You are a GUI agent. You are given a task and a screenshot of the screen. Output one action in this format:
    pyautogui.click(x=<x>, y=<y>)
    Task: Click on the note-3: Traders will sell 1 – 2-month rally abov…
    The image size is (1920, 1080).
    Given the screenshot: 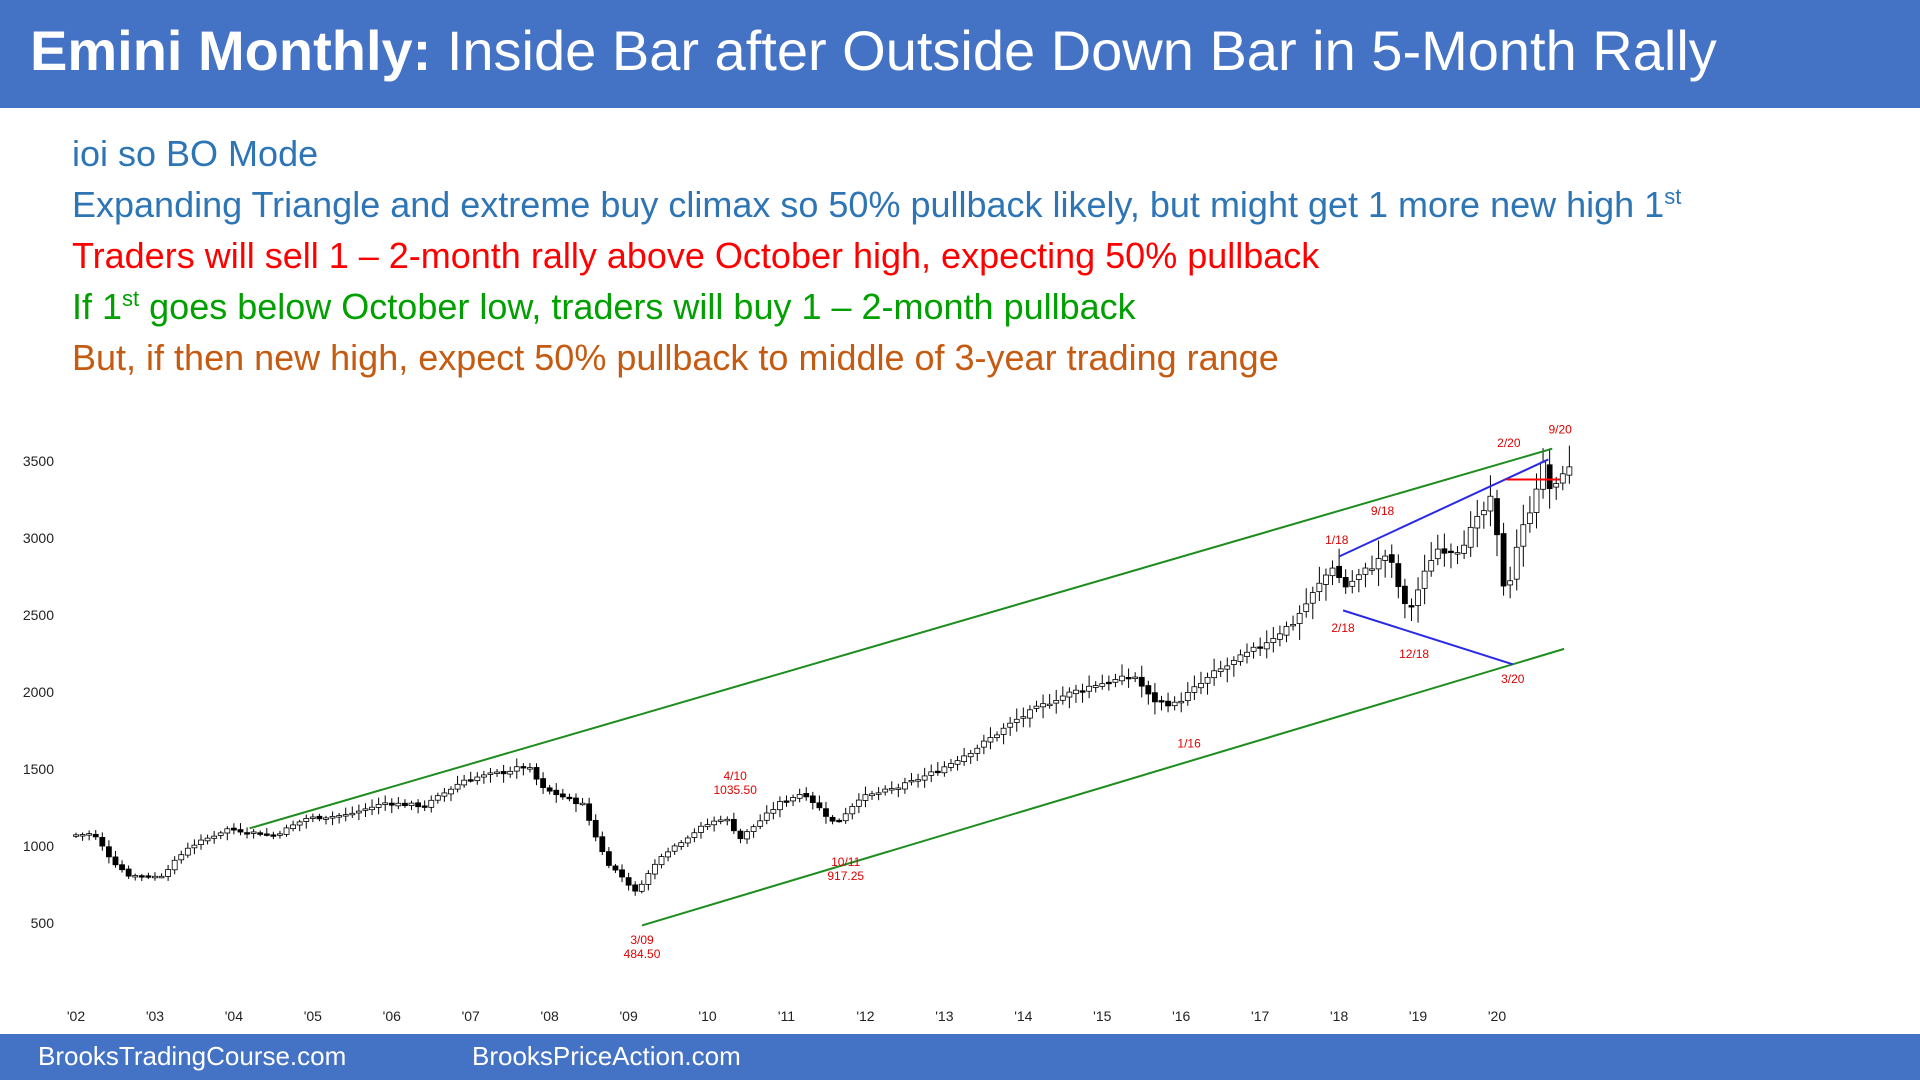 What is the action you would take?
    pyautogui.click(x=876, y=255)
    